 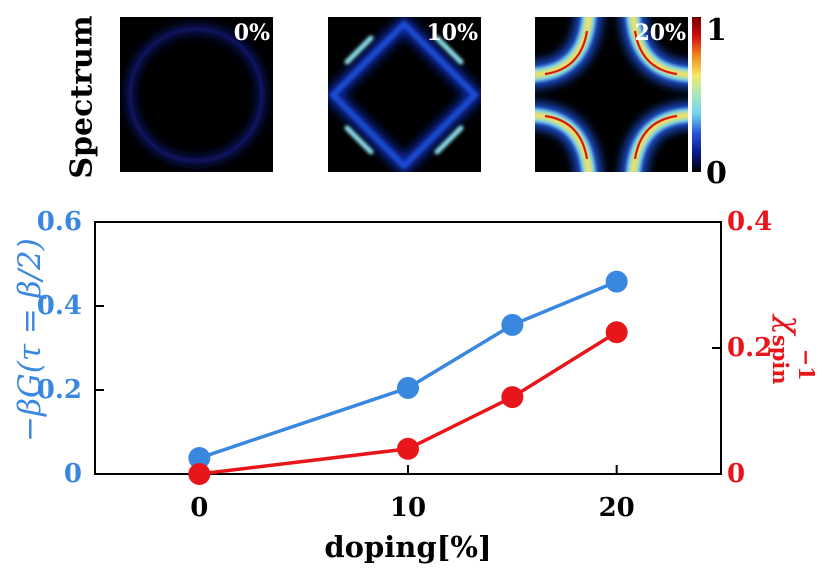 I want to click on y-axis-right-label-chi: χ, so click(x=790, y=324).